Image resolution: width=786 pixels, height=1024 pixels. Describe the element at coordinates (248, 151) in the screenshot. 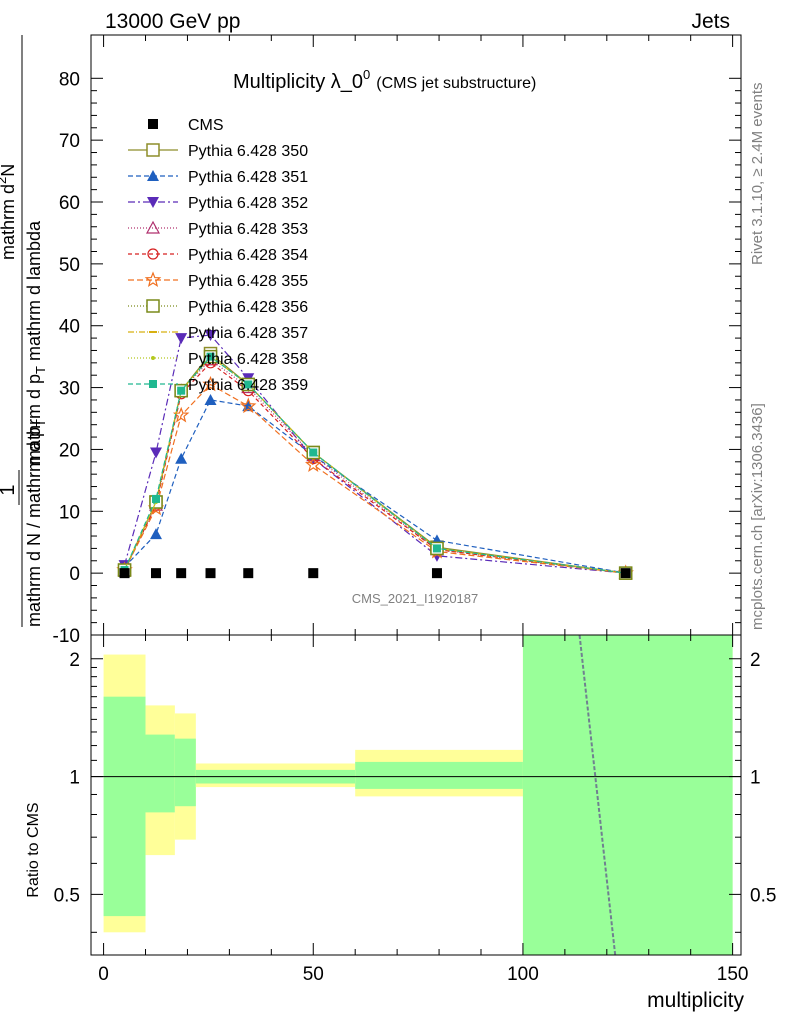

I see `legend-label: Pythia 6.428 350` at that location.